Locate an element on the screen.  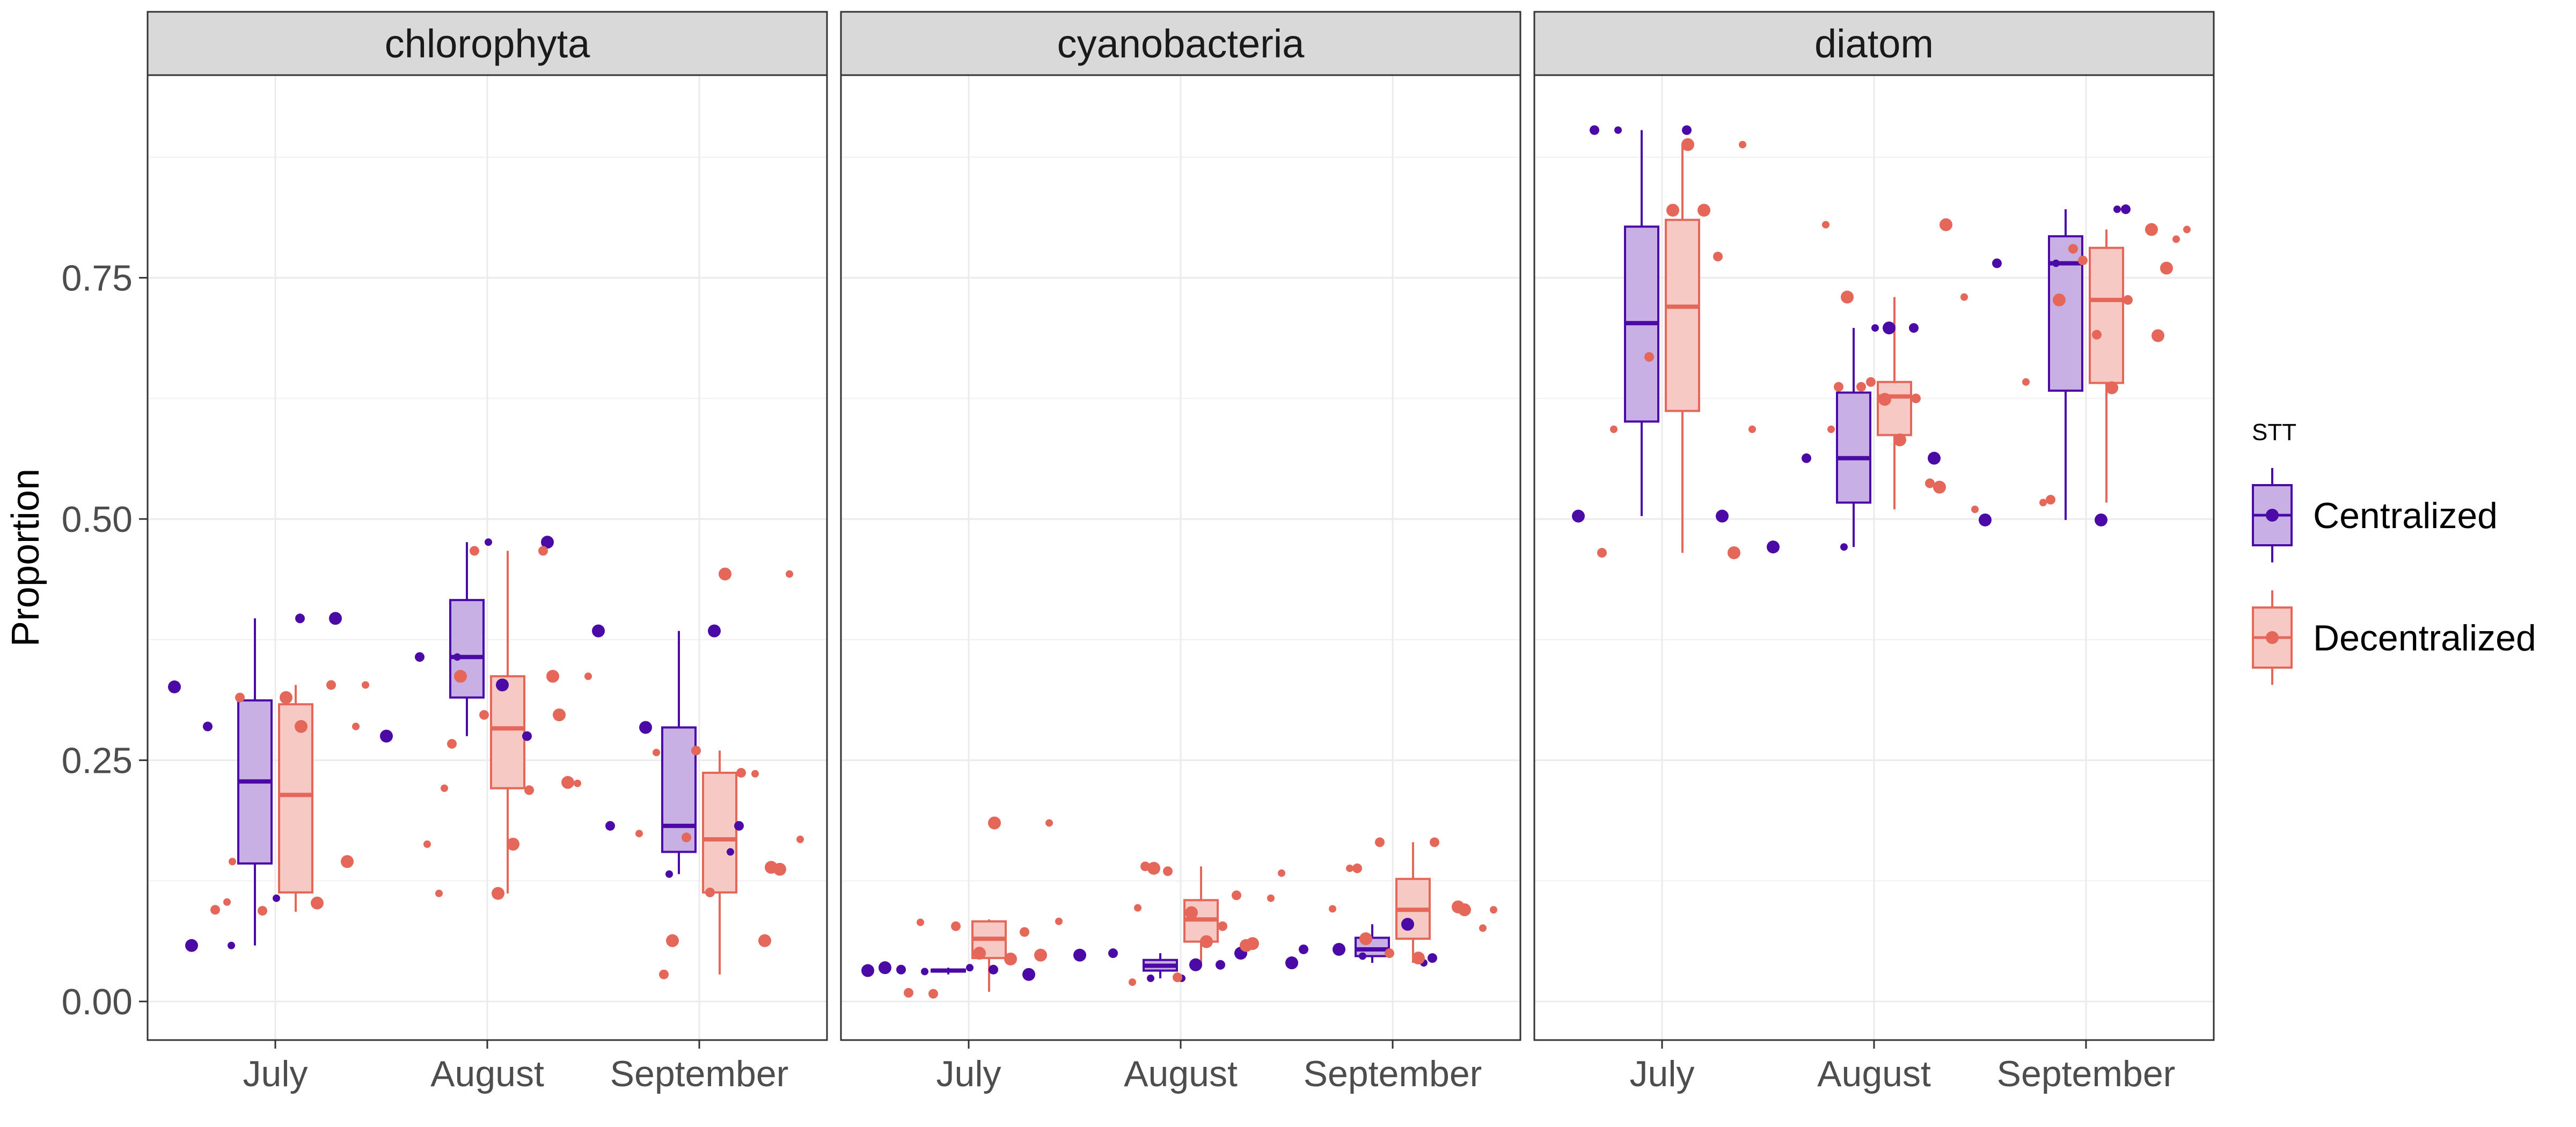
facet-strip is located at coordinates (1180, 43).